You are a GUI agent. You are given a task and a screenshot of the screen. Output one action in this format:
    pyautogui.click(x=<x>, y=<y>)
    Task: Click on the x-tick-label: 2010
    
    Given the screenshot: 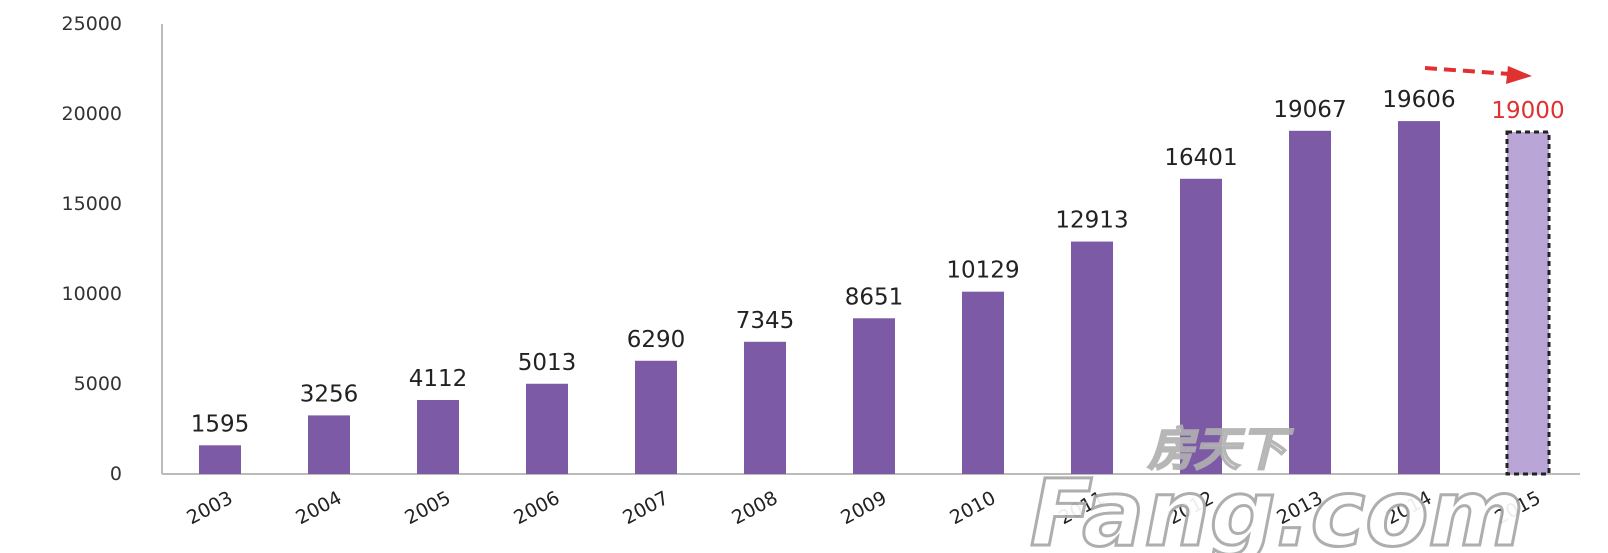 What is the action you would take?
    pyautogui.click(x=972, y=508)
    